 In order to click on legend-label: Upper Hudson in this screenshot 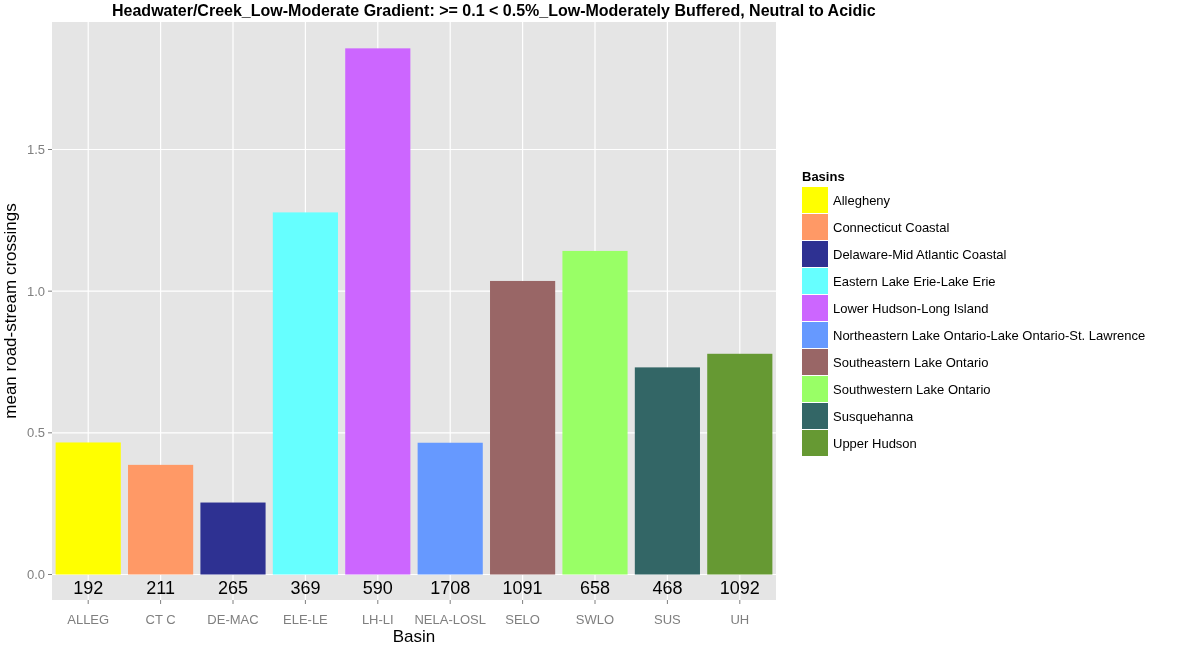, I will do `click(875, 443)`.